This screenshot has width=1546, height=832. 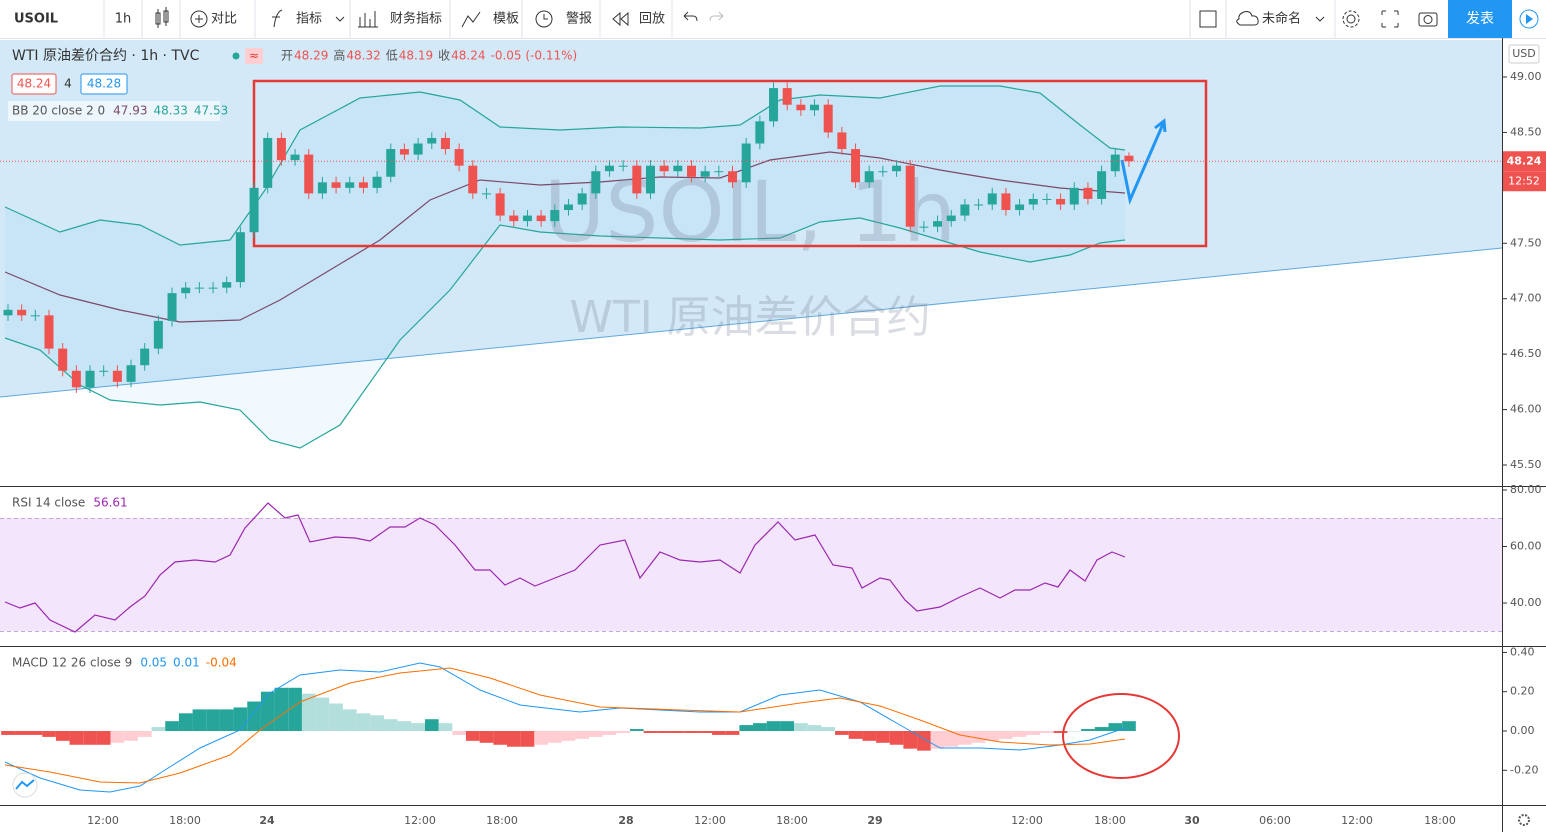 I want to click on legend-text: 47.53, so click(x=211, y=111).